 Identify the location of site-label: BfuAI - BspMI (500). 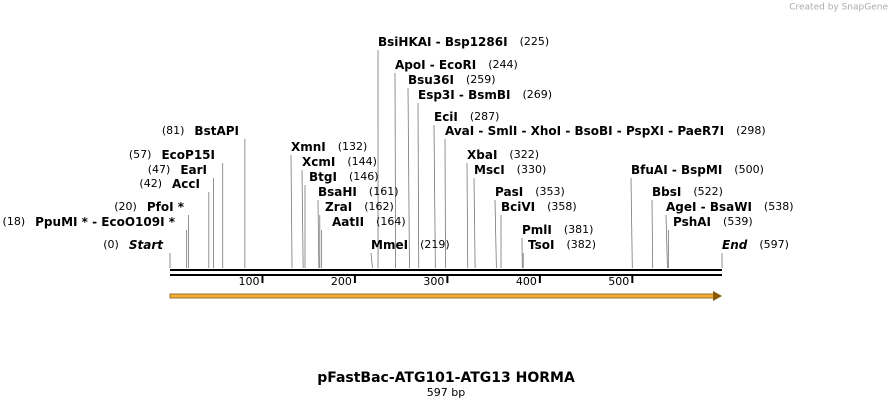
(697, 170).